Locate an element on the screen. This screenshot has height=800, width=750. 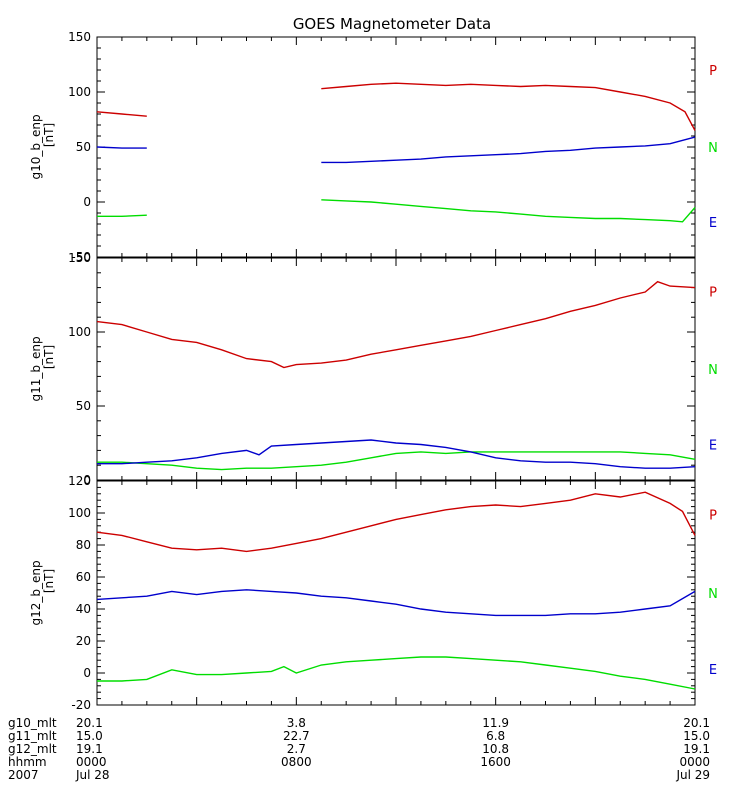
annotation-value: Jul 29 is located at coordinates (692, 775).